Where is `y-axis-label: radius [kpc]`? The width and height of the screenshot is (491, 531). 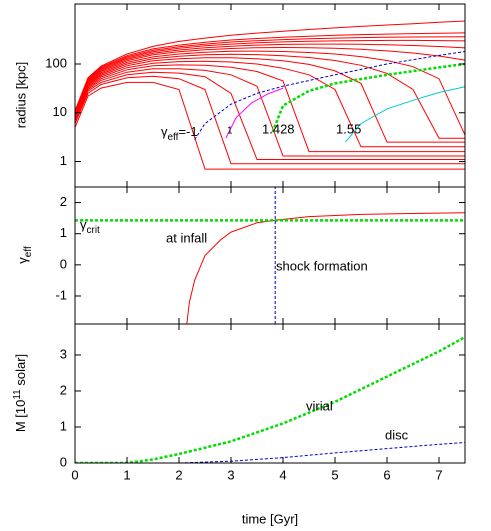 y-axis-label: radius [kpc] is located at coordinates (20, 95).